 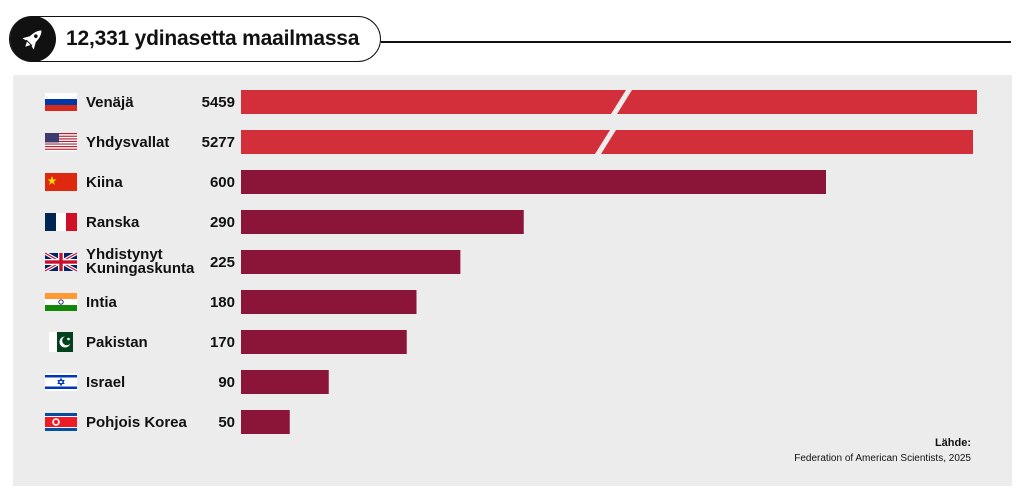 I want to click on header: 12,331 ydinasetta maailmassa, so click(x=512, y=35).